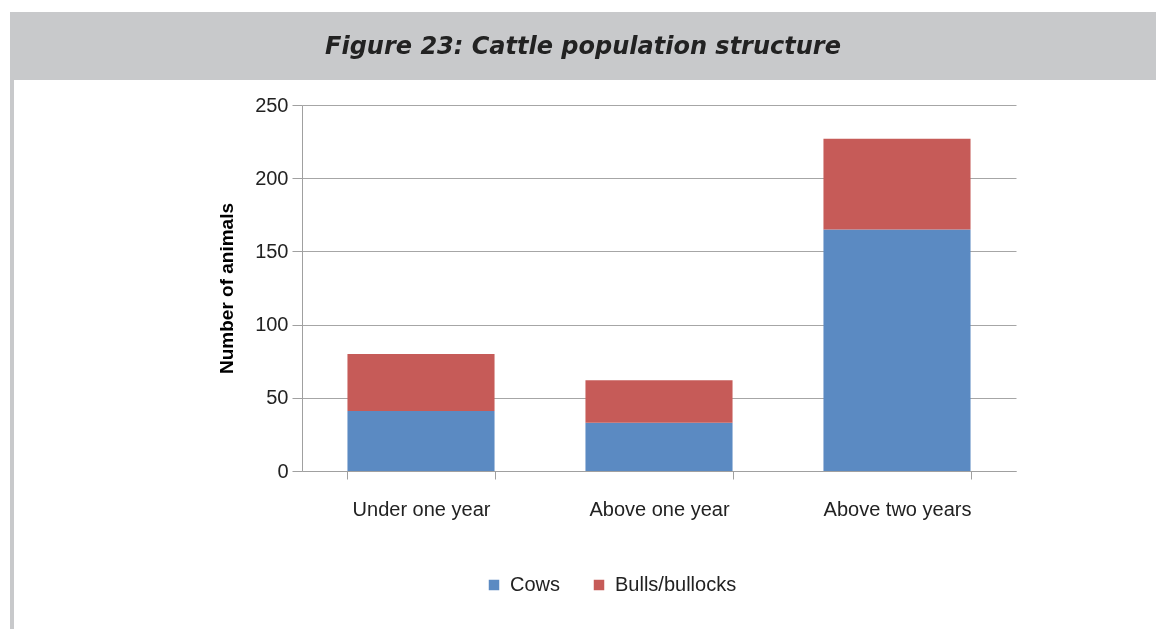 The width and height of the screenshot is (1156, 629). I want to click on y-axis-title: Number of animals, so click(227, 288).